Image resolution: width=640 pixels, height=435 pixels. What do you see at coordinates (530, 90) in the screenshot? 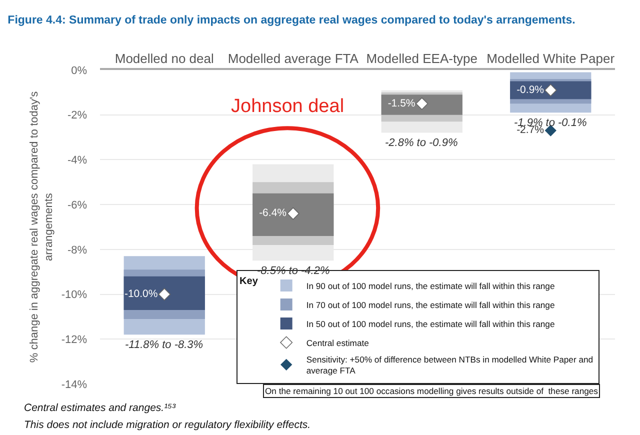
I see `data-label: -0.9%` at bounding box center [530, 90].